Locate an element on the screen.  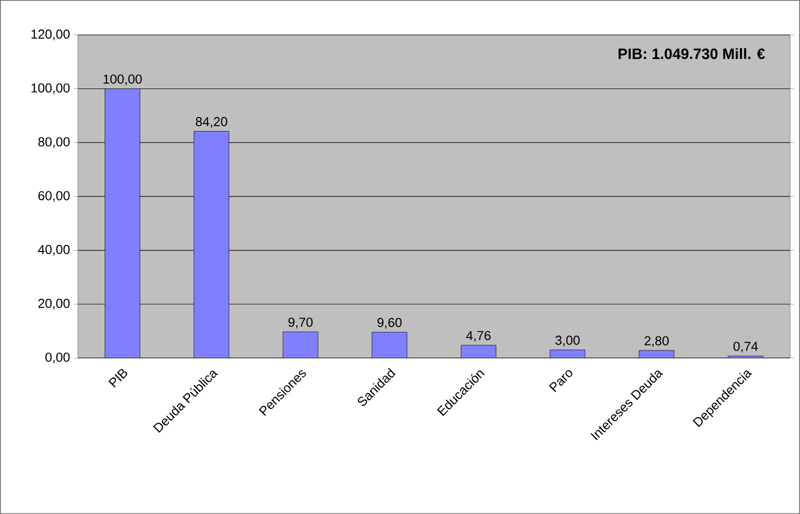
x-tick-label: PIB is located at coordinates (118, 378).